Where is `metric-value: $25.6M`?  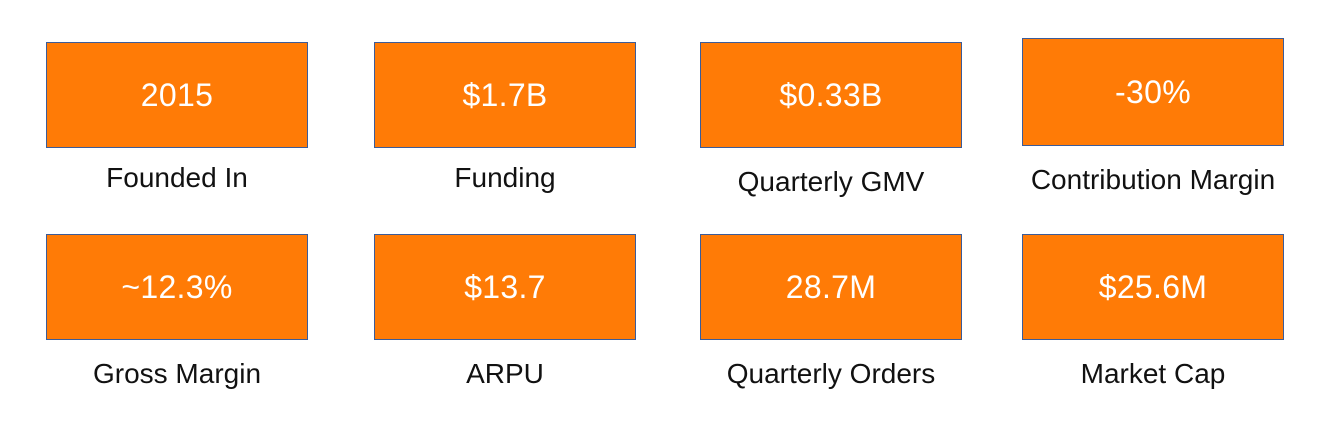 metric-value: $25.6M is located at coordinates (1153, 286).